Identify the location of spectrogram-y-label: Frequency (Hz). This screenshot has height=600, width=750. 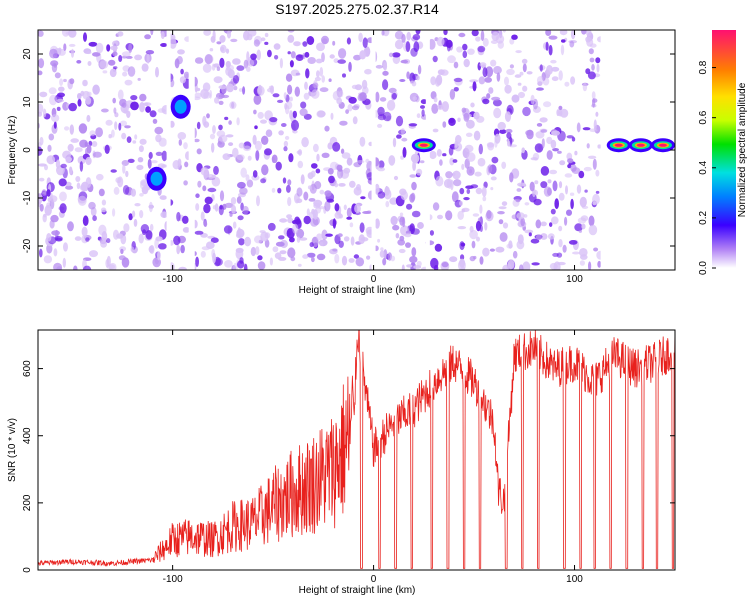
(12, 150).